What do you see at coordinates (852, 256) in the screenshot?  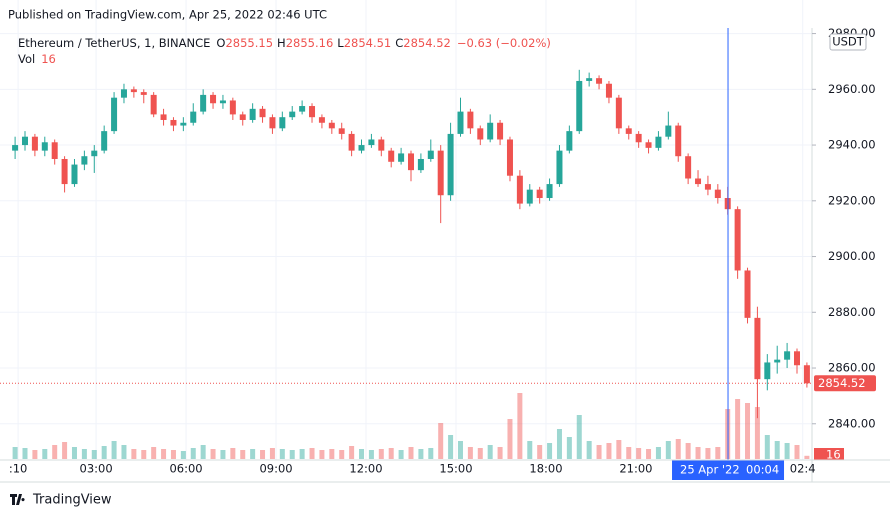 I see `y-tick-label: 2900.00` at bounding box center [852, 256].